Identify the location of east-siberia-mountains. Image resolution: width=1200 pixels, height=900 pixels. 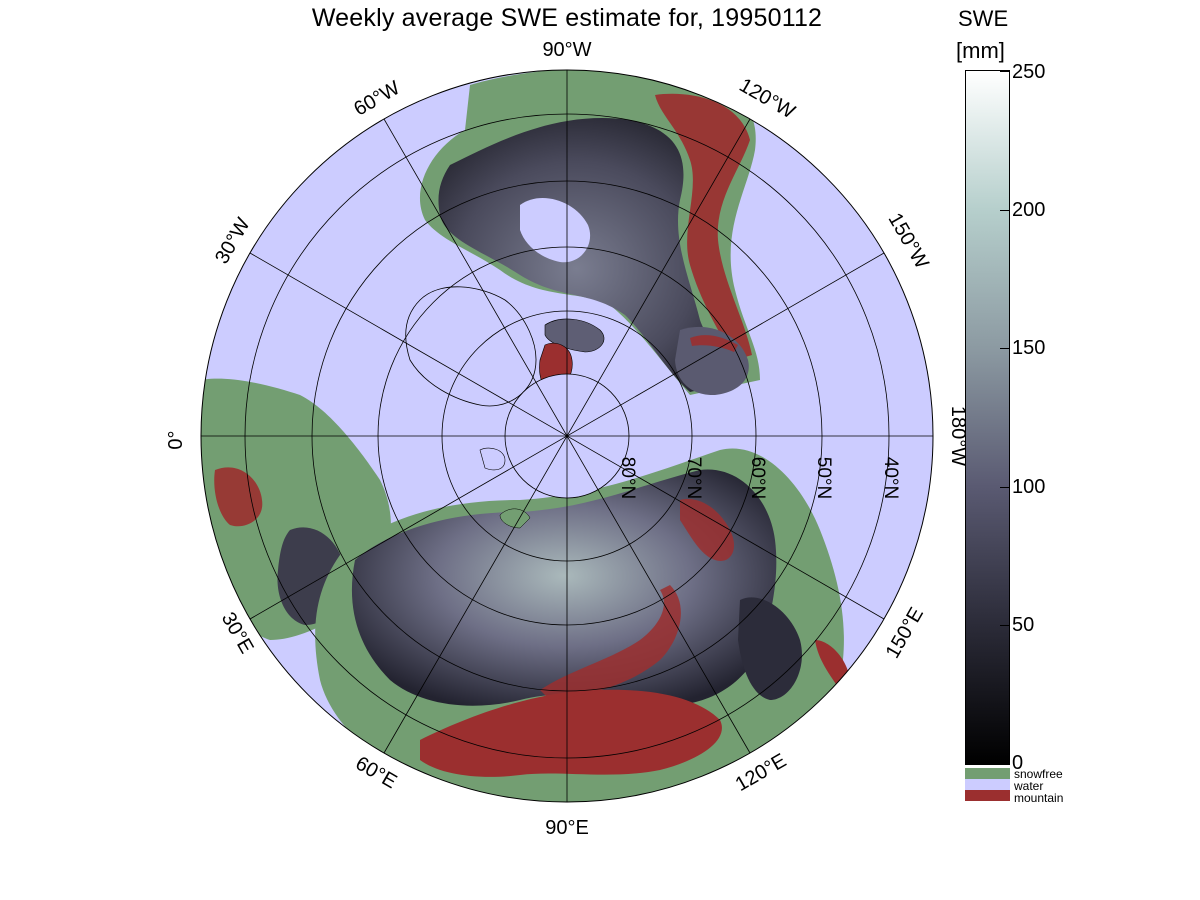
(707, 530).